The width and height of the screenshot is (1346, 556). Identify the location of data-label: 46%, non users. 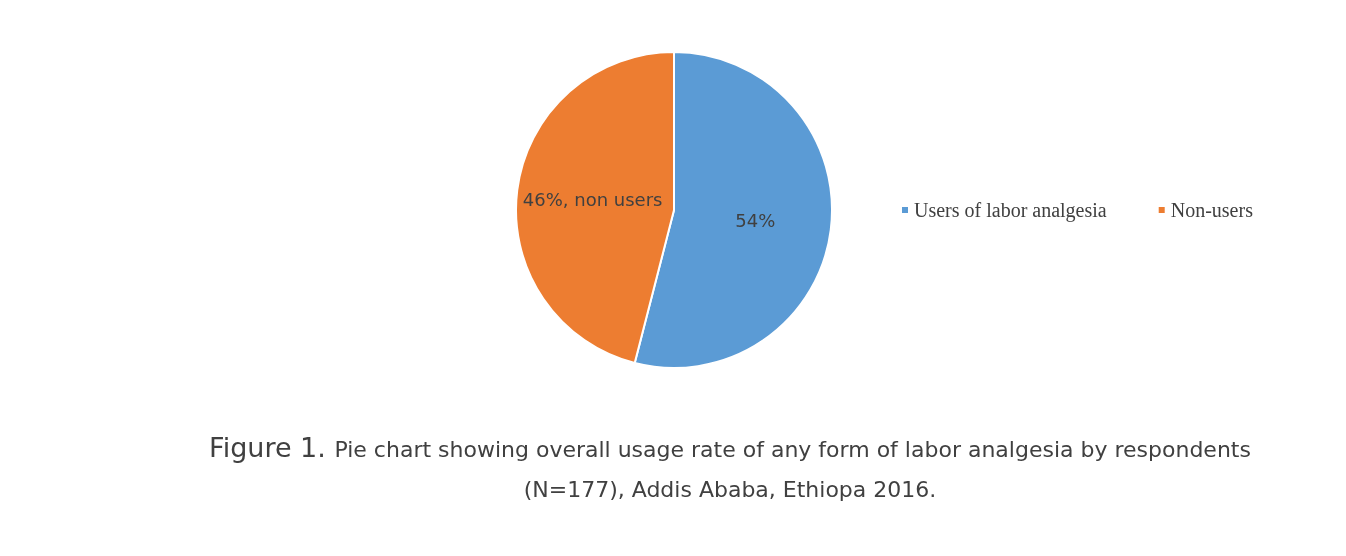
(592, 200).